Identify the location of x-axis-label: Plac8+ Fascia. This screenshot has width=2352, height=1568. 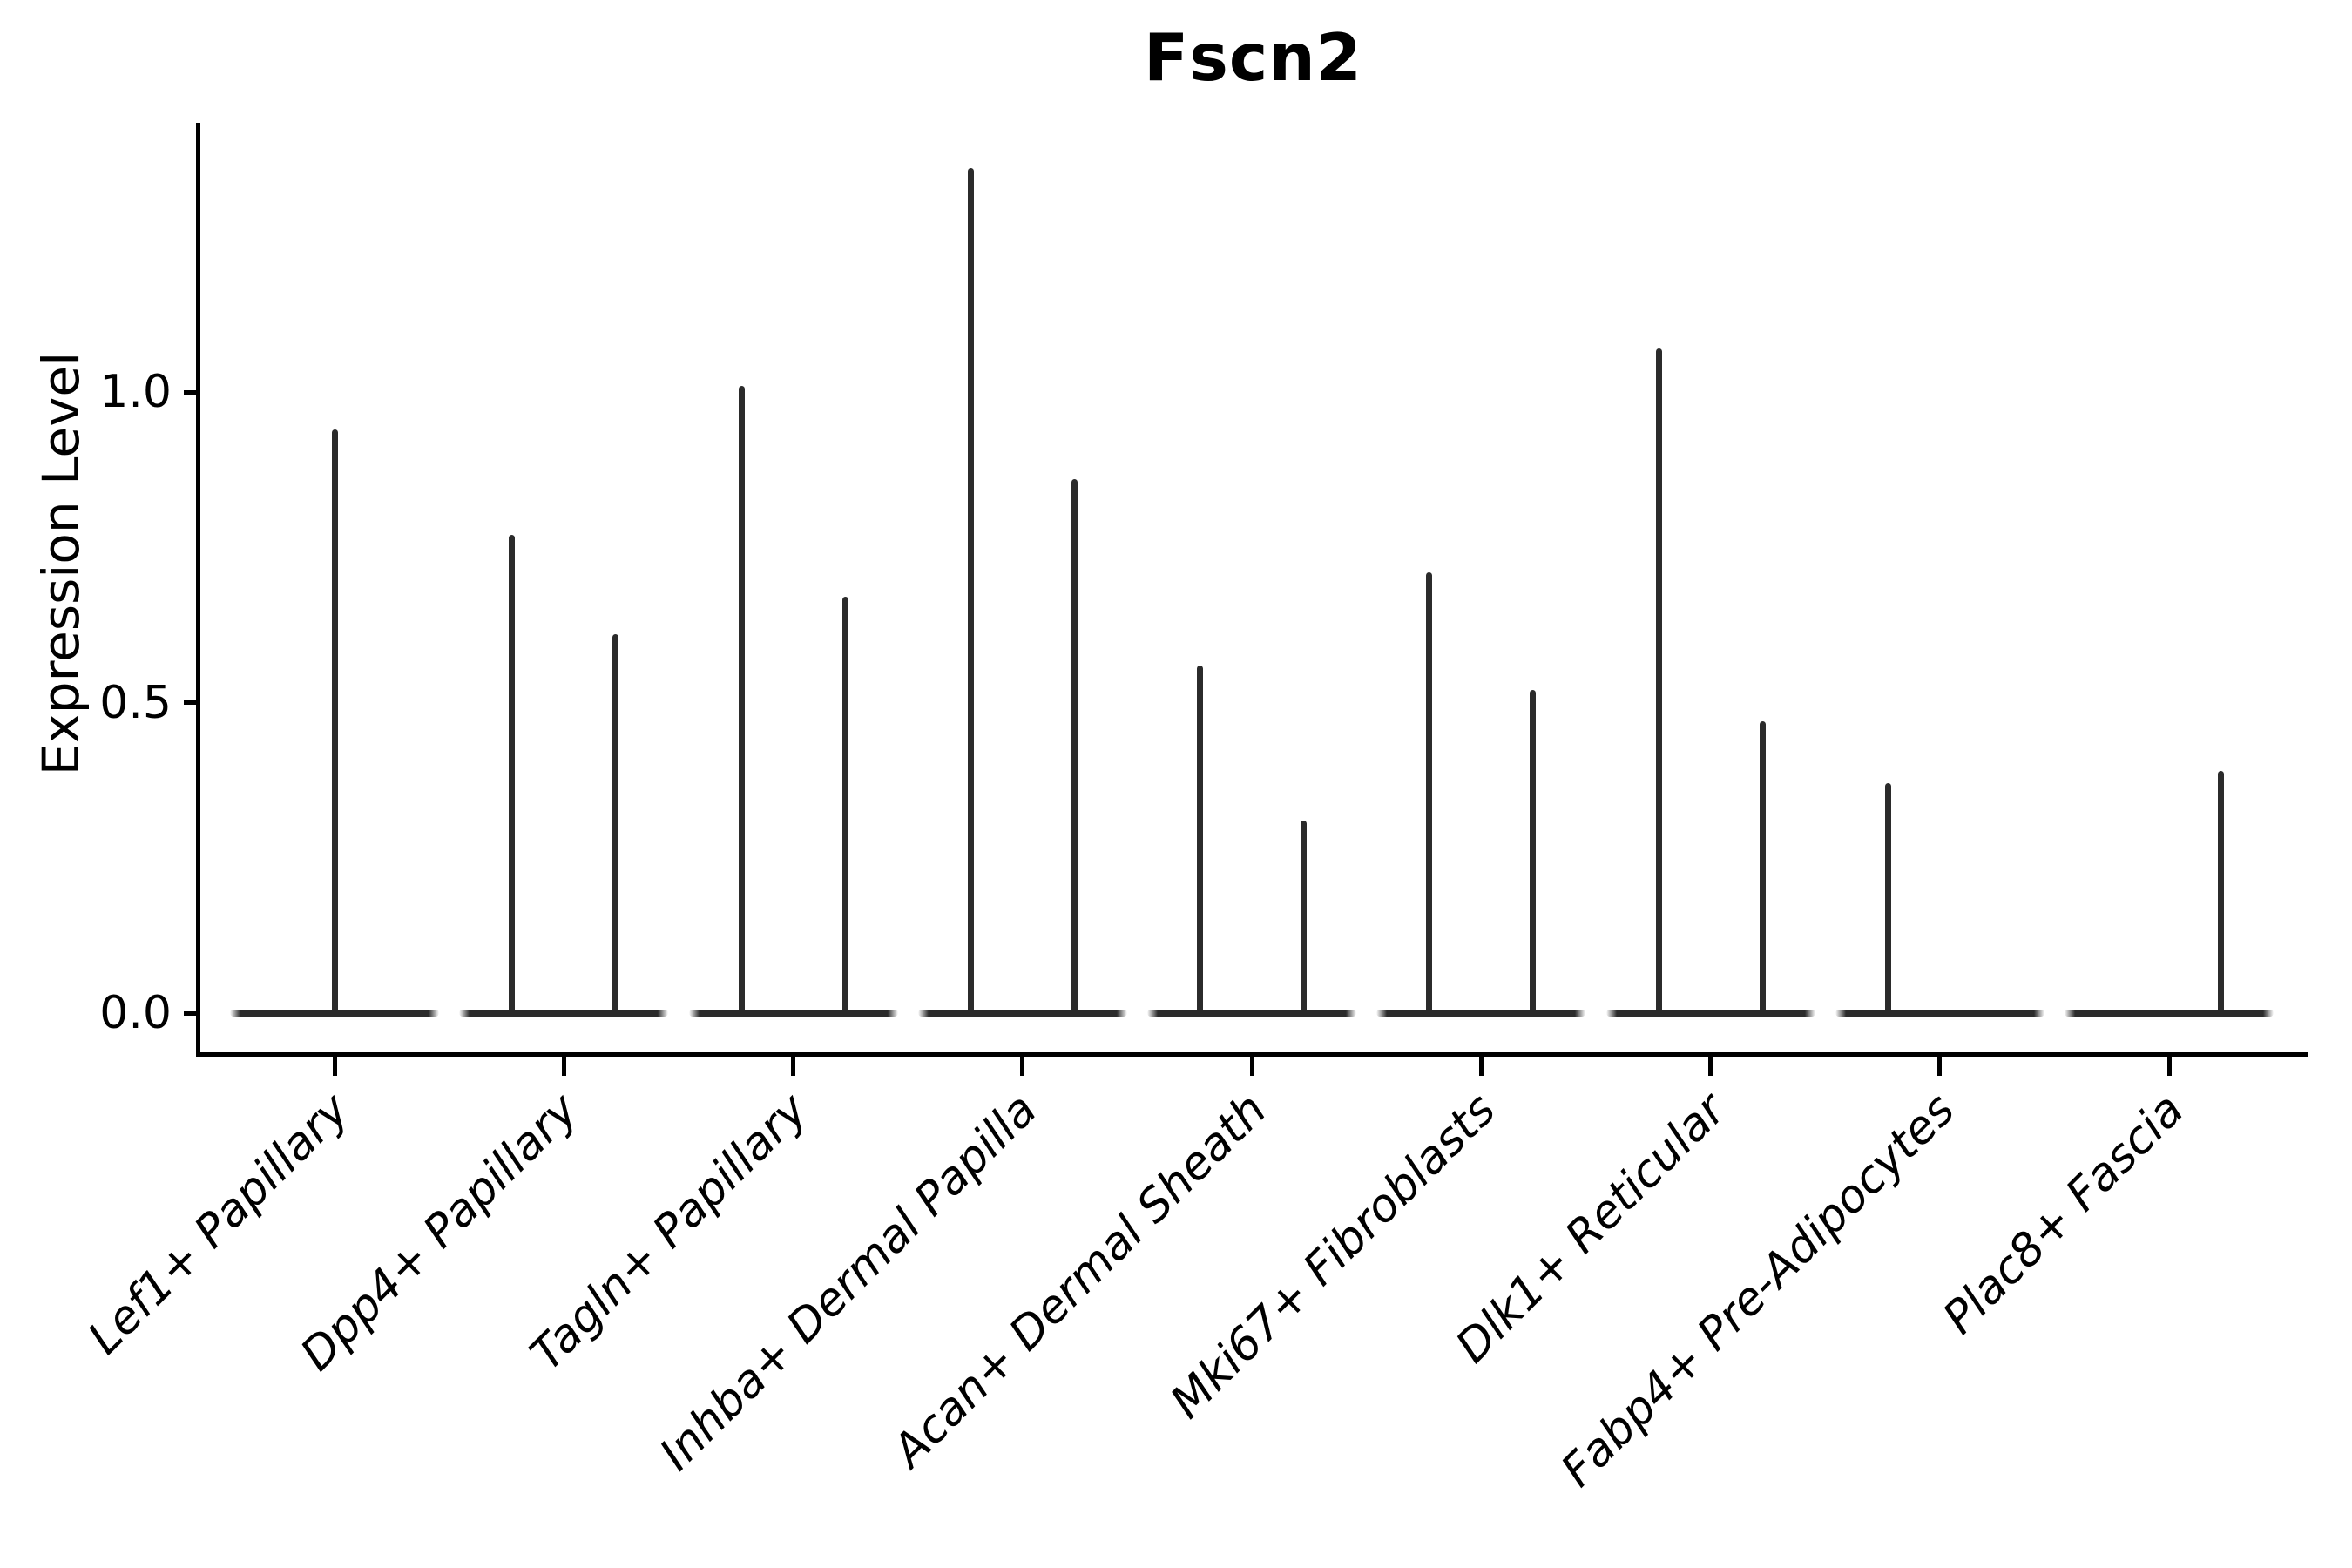
(2063, 1214).